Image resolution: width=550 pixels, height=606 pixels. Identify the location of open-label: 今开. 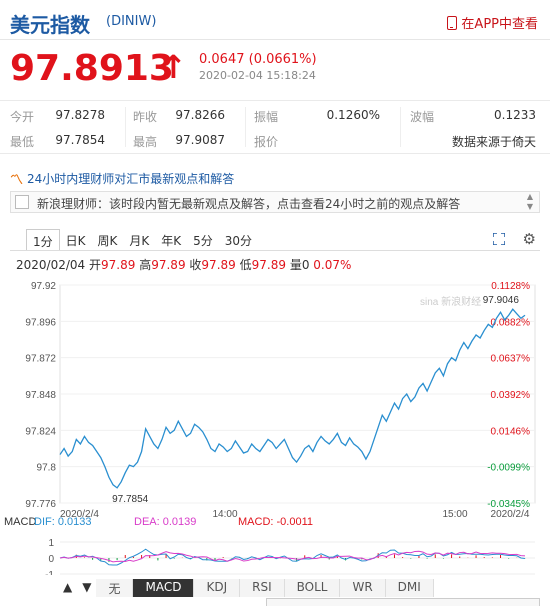
(22, 117).